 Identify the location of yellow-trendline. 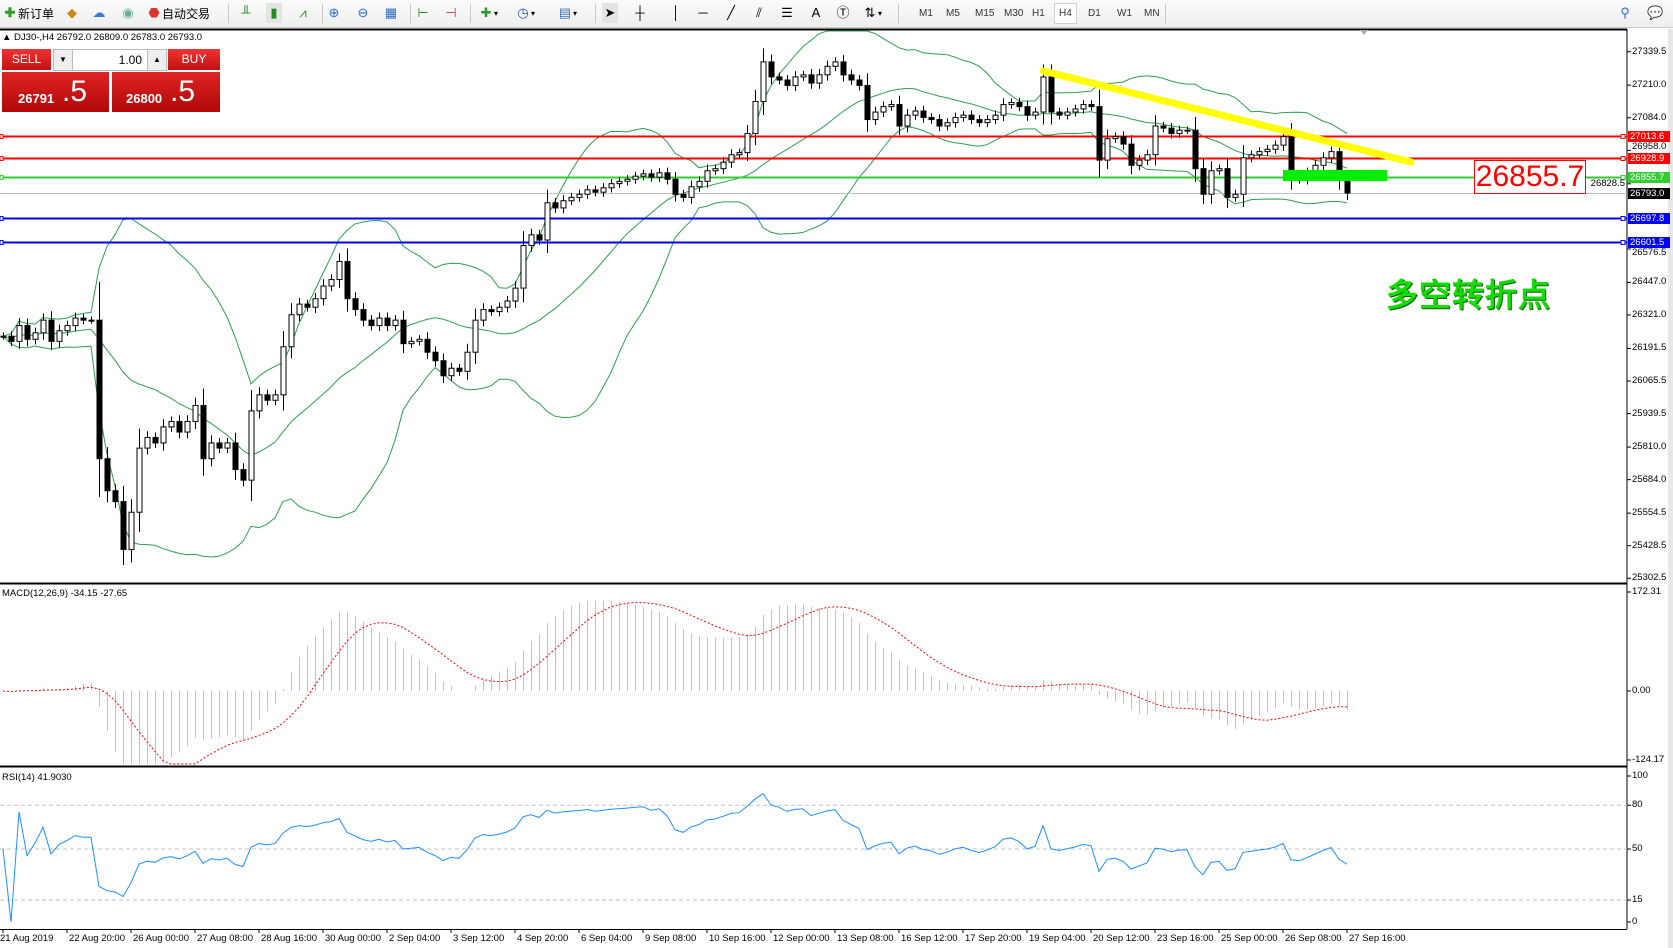
(1227, 116).